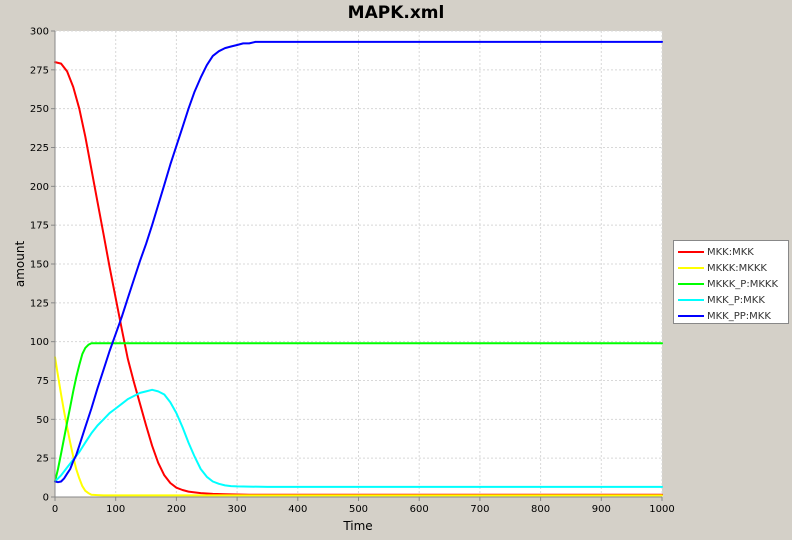  Describe the element at coordinates (737, 268) in the screenshot. I see `legend-label: MKKK:MKKK` at that location.